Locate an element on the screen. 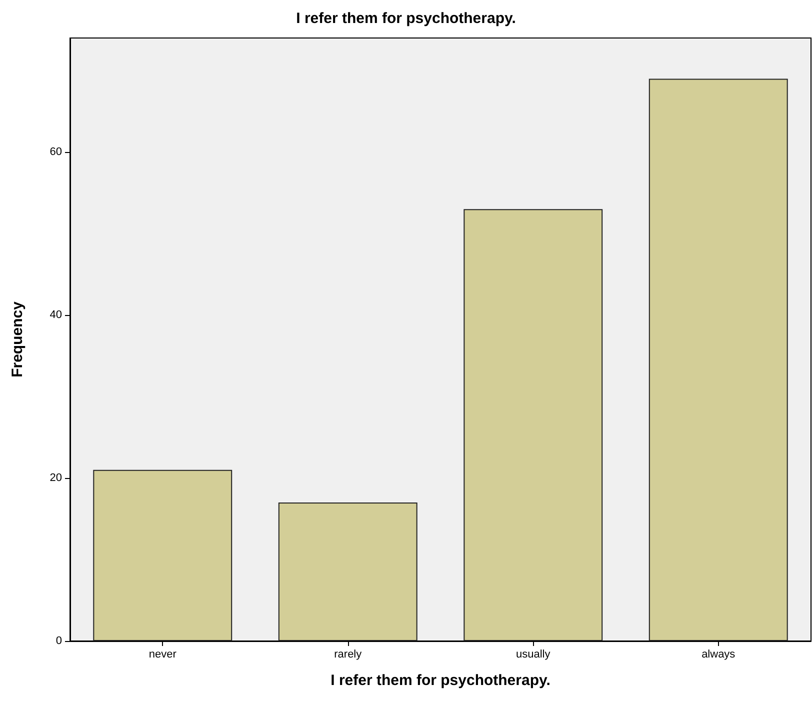 The width and height of the screenshot is (812, 713). x-tick-label: usually is located at coordinates (533, 654).